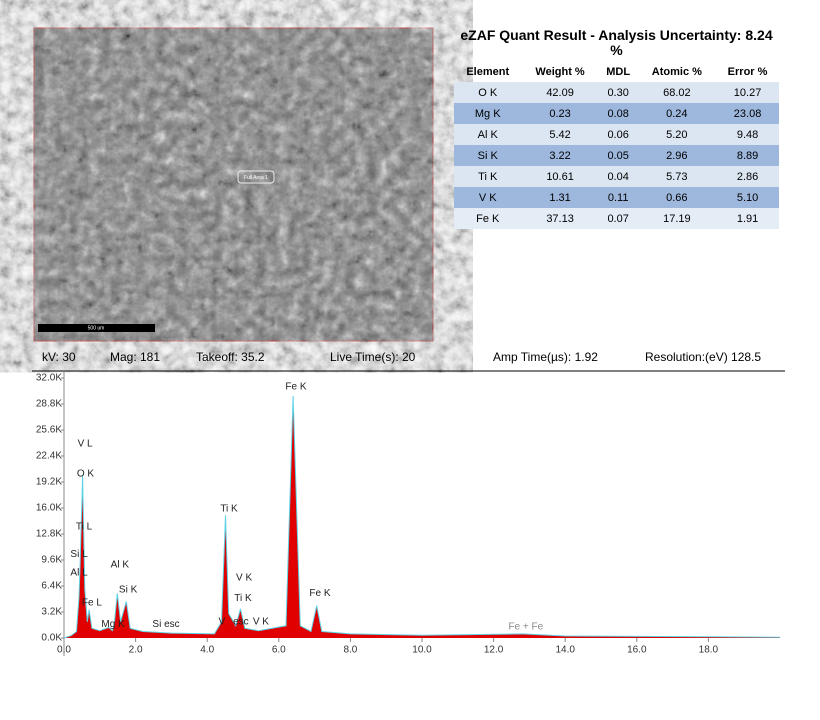 The image size is (820, 720). I want to click on table-cell: 10.27, so click(747, 92).